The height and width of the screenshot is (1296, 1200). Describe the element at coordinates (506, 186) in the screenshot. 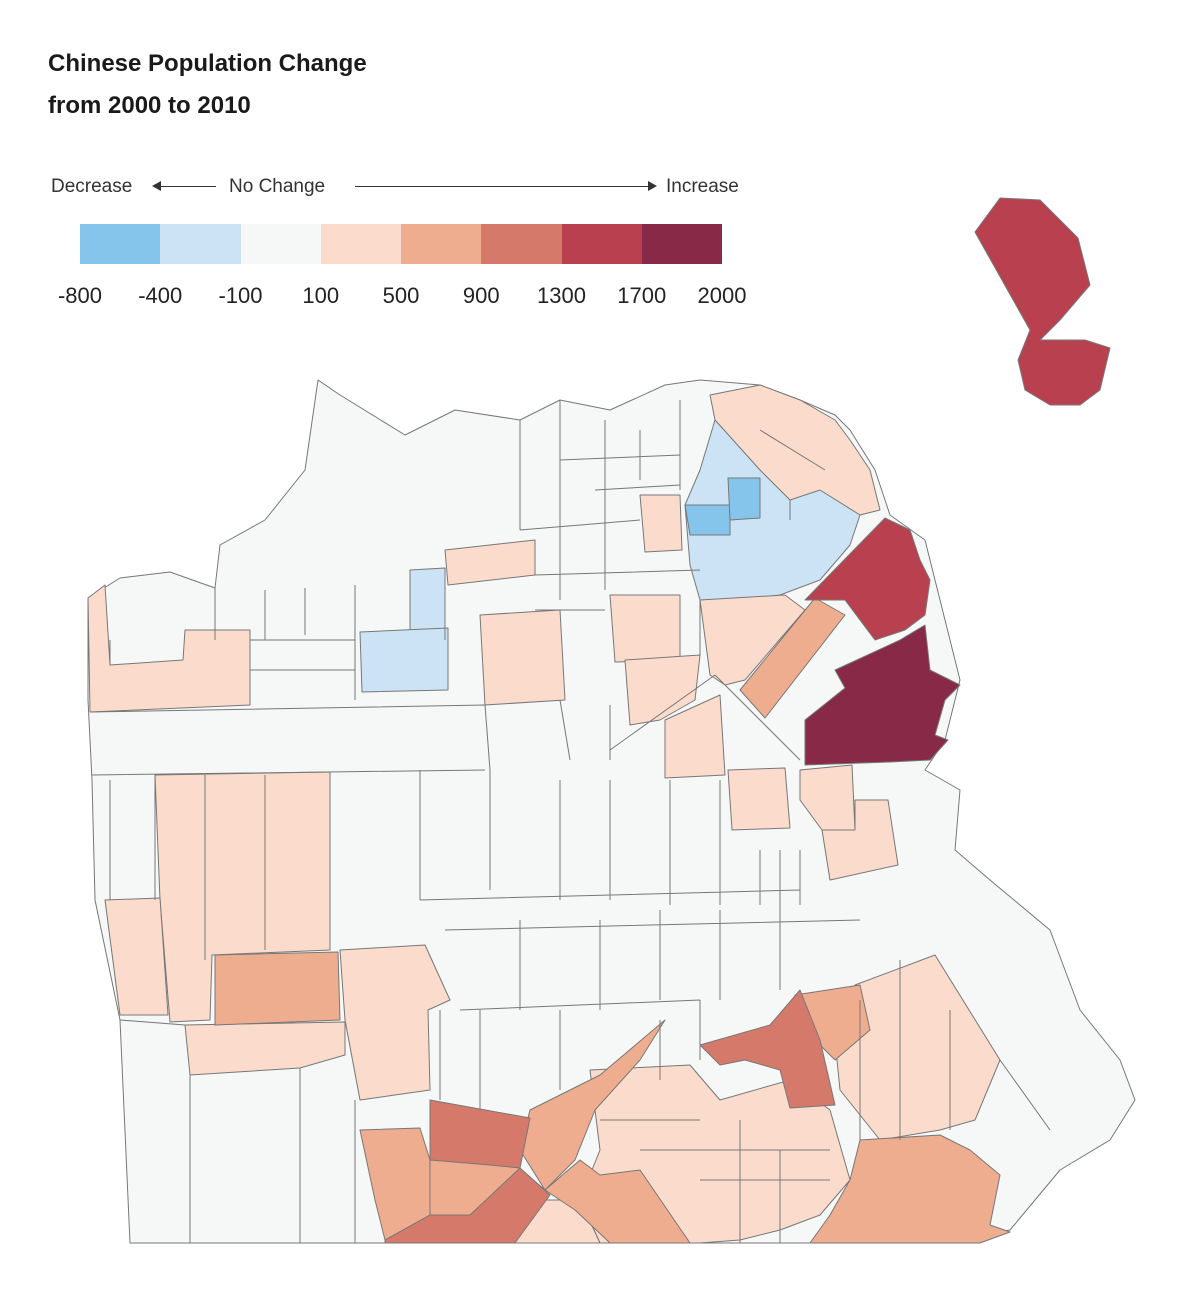

I see `legend-right-arrow-icon` at that location.